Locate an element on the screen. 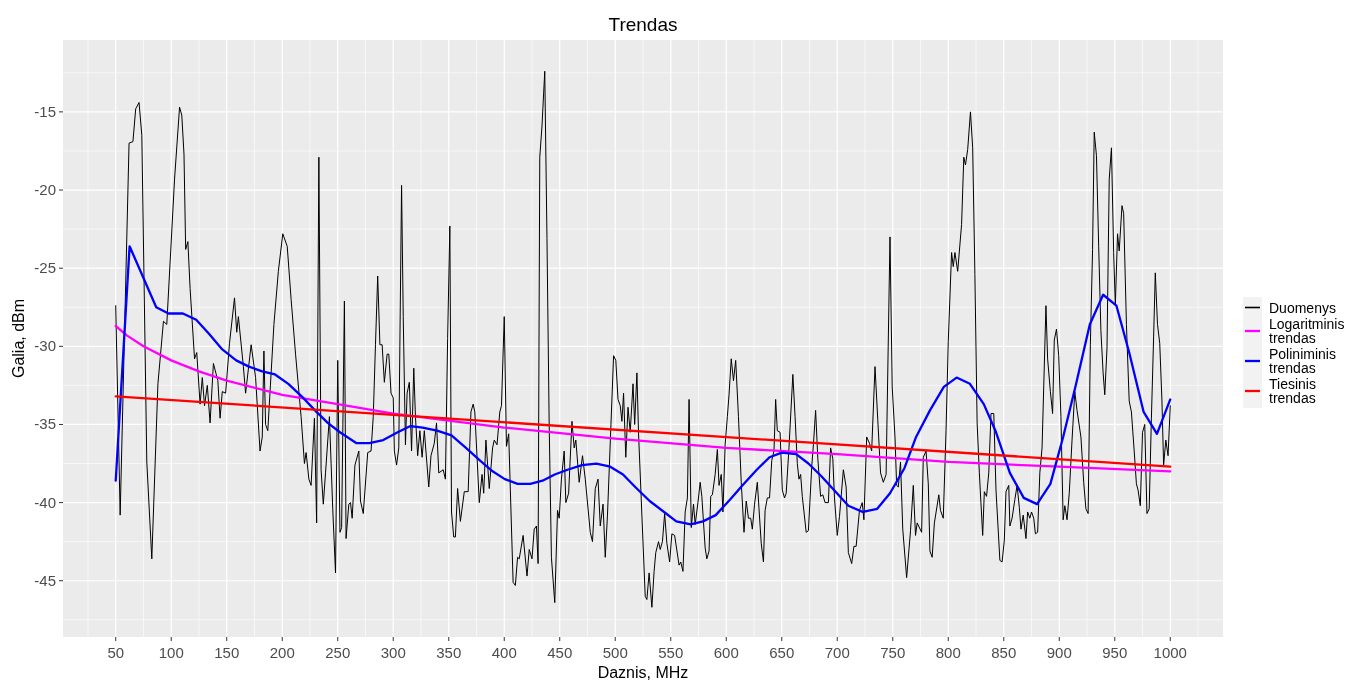  x-tick-label: 200 is located at coordinates (282, 652).